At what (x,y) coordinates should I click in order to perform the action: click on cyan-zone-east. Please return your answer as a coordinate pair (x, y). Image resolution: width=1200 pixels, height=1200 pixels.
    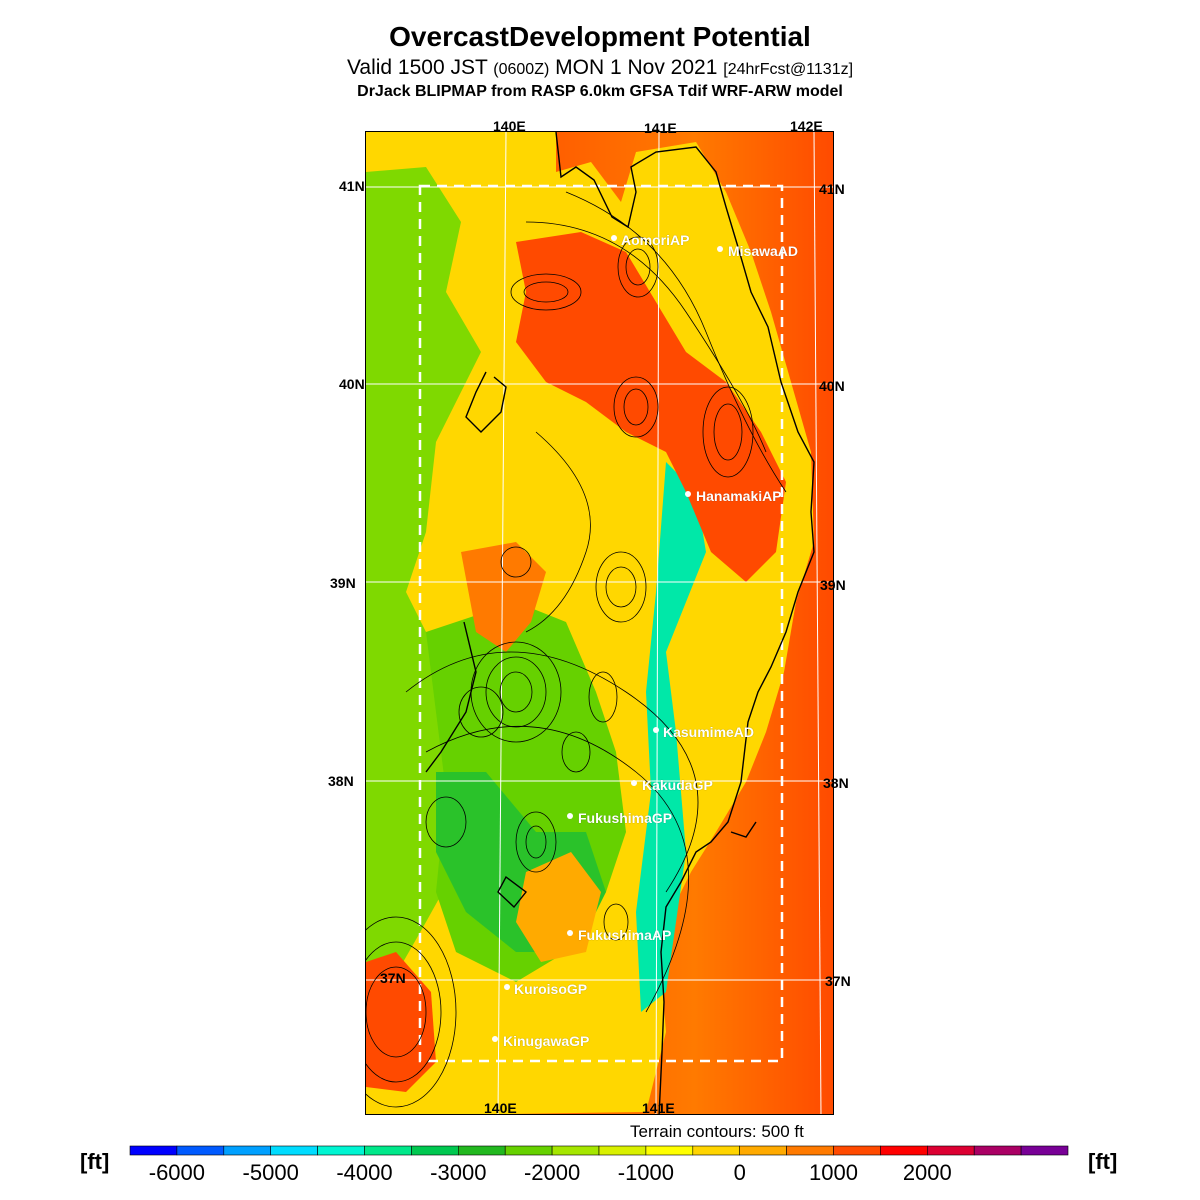
    Looking at the image, I should click on (671, 737).